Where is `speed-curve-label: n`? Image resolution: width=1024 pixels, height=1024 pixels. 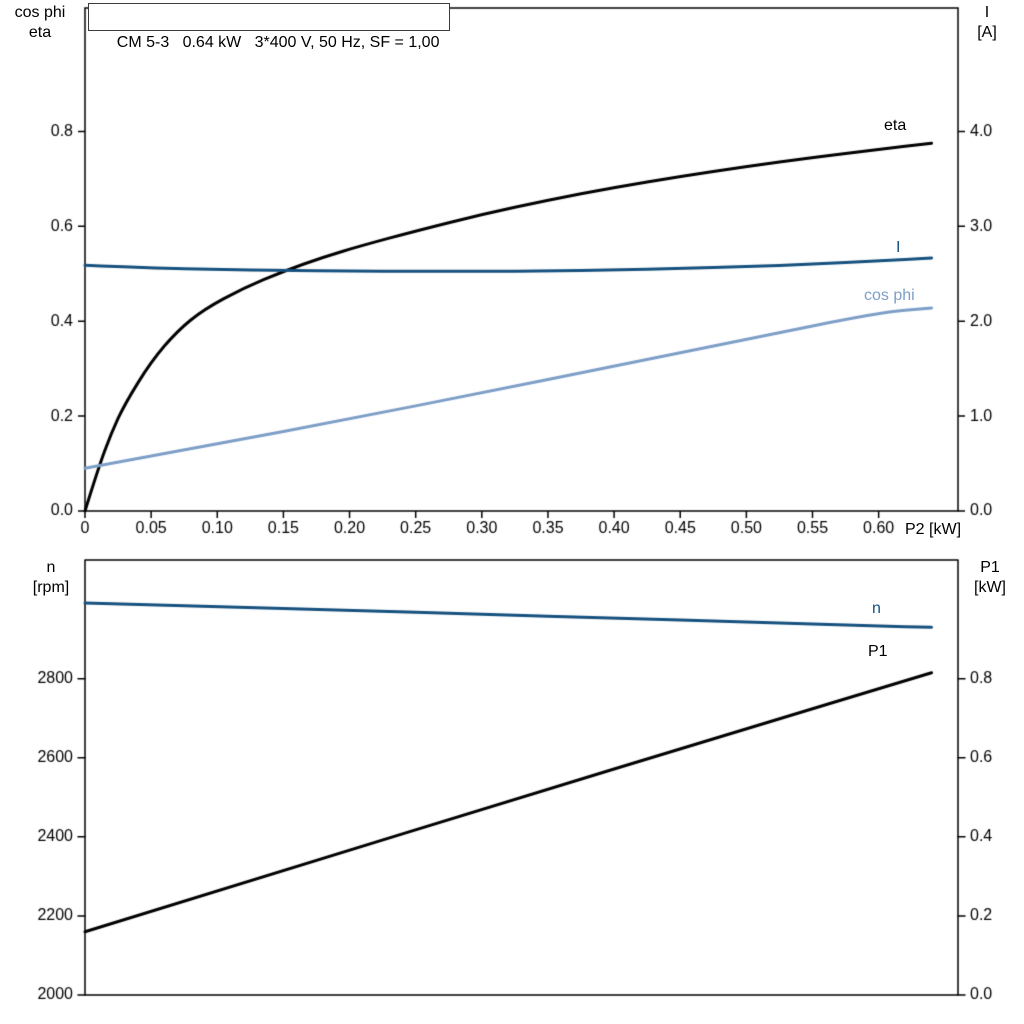
speed-curve-label: n is located at coordinates (876, 608).